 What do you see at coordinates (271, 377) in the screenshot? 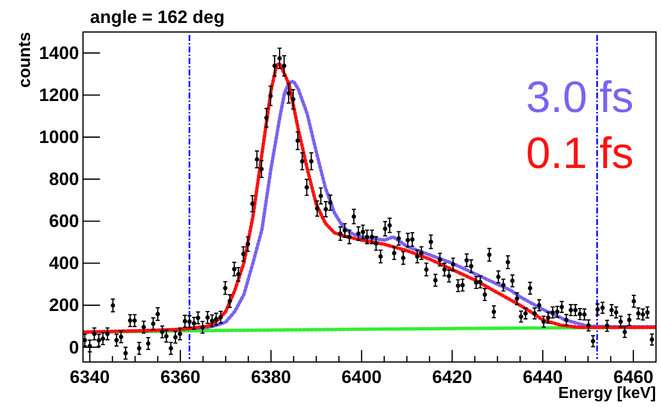
I see `x-tick-label: 6380` at bounding box center [271, 377].